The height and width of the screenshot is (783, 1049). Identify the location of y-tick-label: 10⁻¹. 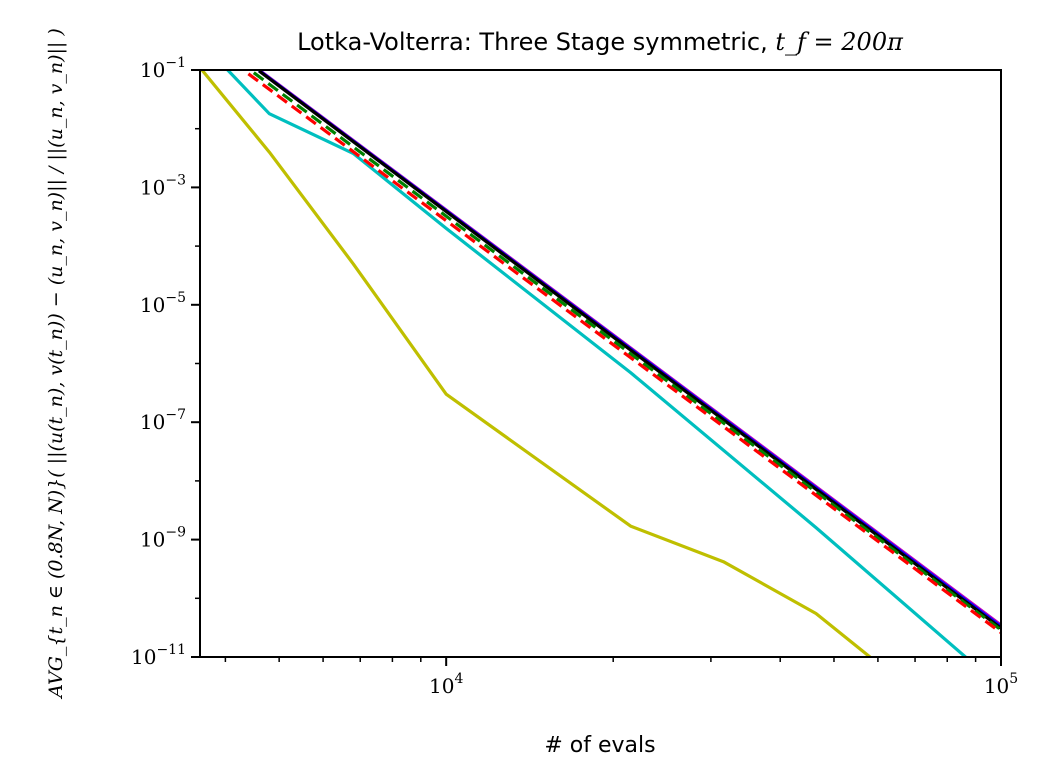
(163, 68).